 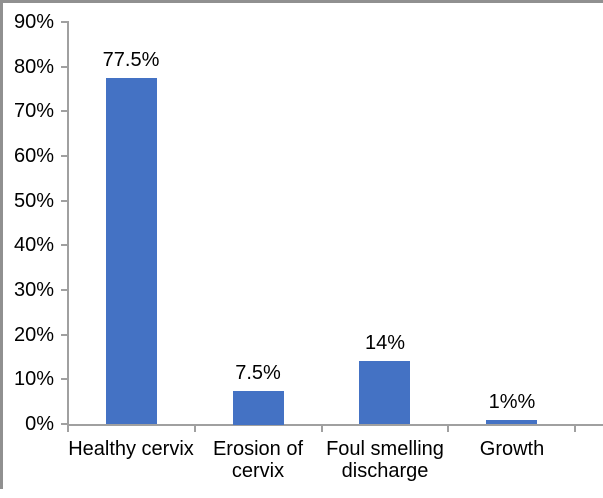 What do you see at coordinates (39, 424) in the screenshot?
I see `y-axis-tick-label: 0%` at bounding box center [39, 424].